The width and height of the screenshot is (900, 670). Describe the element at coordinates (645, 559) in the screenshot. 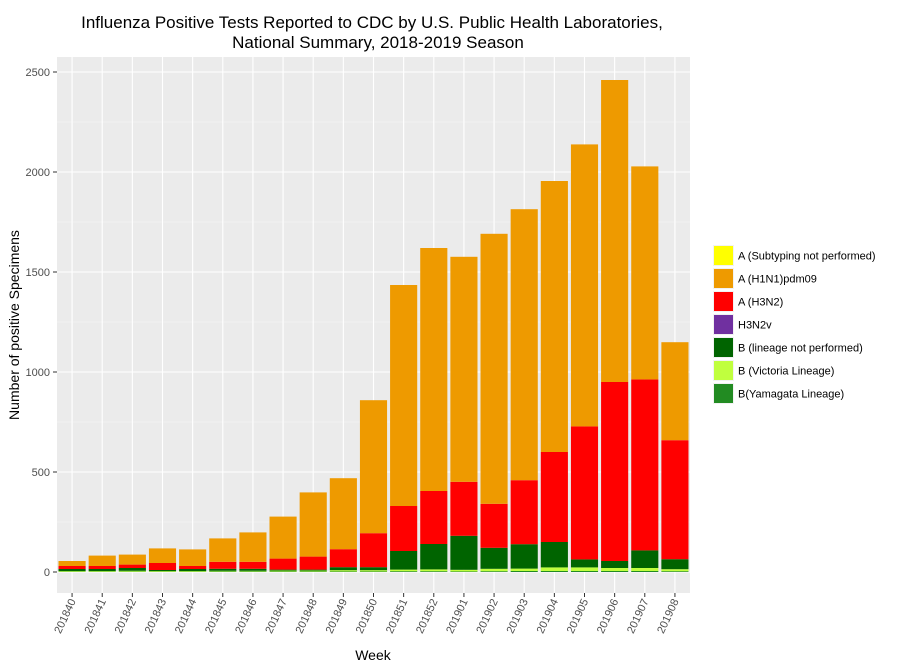

I see `bar-segment-201907-b-lineage-not-performed` at that location.